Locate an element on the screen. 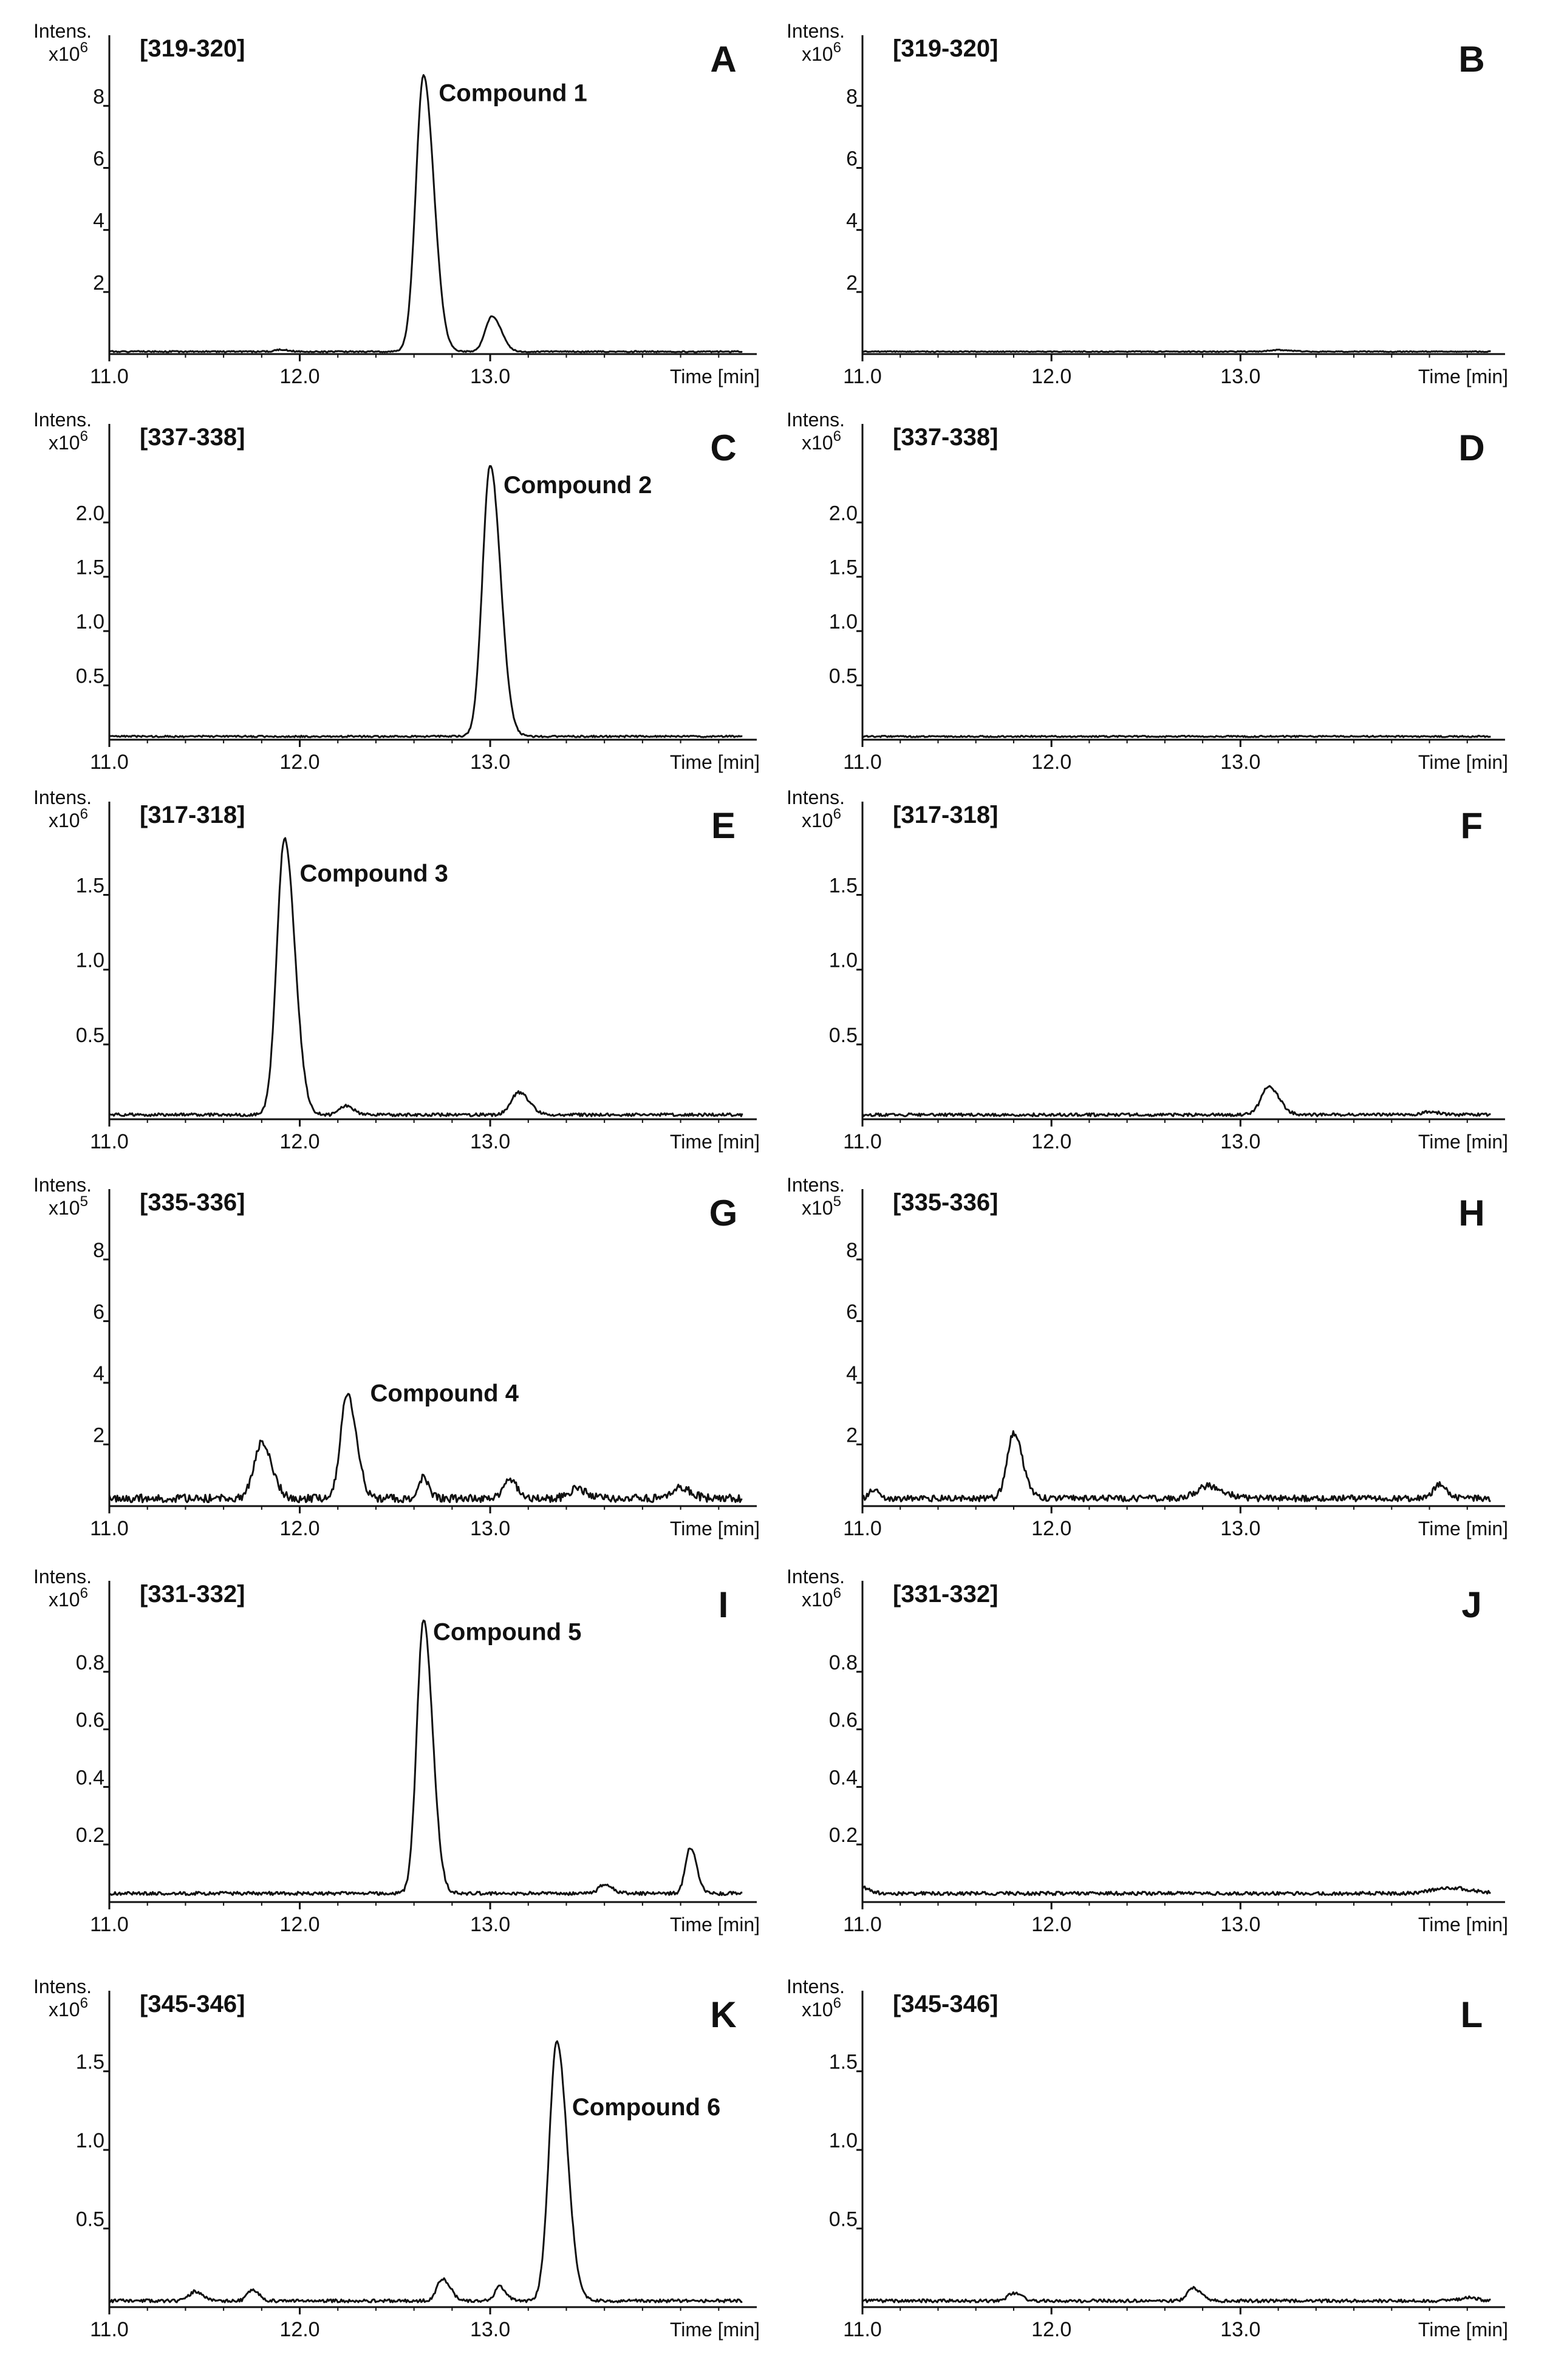 Image resolution: width=1550 pixels, height=2380 pixels. y-axis-exponent: x105 is located at coordinates (68, 1206).